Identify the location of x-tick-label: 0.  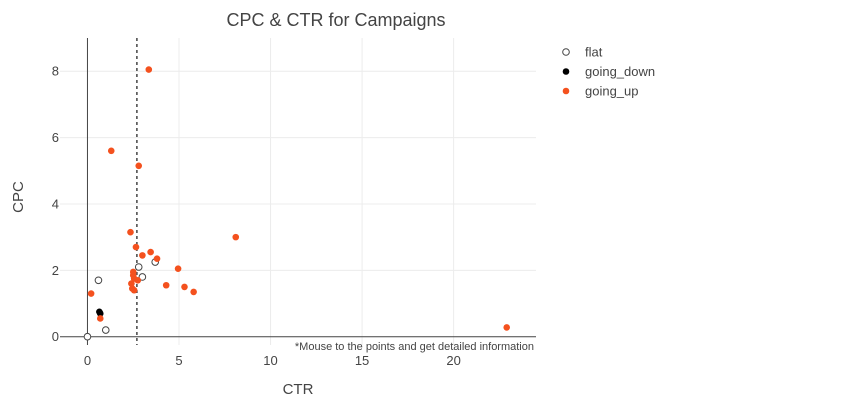
(87, 360).